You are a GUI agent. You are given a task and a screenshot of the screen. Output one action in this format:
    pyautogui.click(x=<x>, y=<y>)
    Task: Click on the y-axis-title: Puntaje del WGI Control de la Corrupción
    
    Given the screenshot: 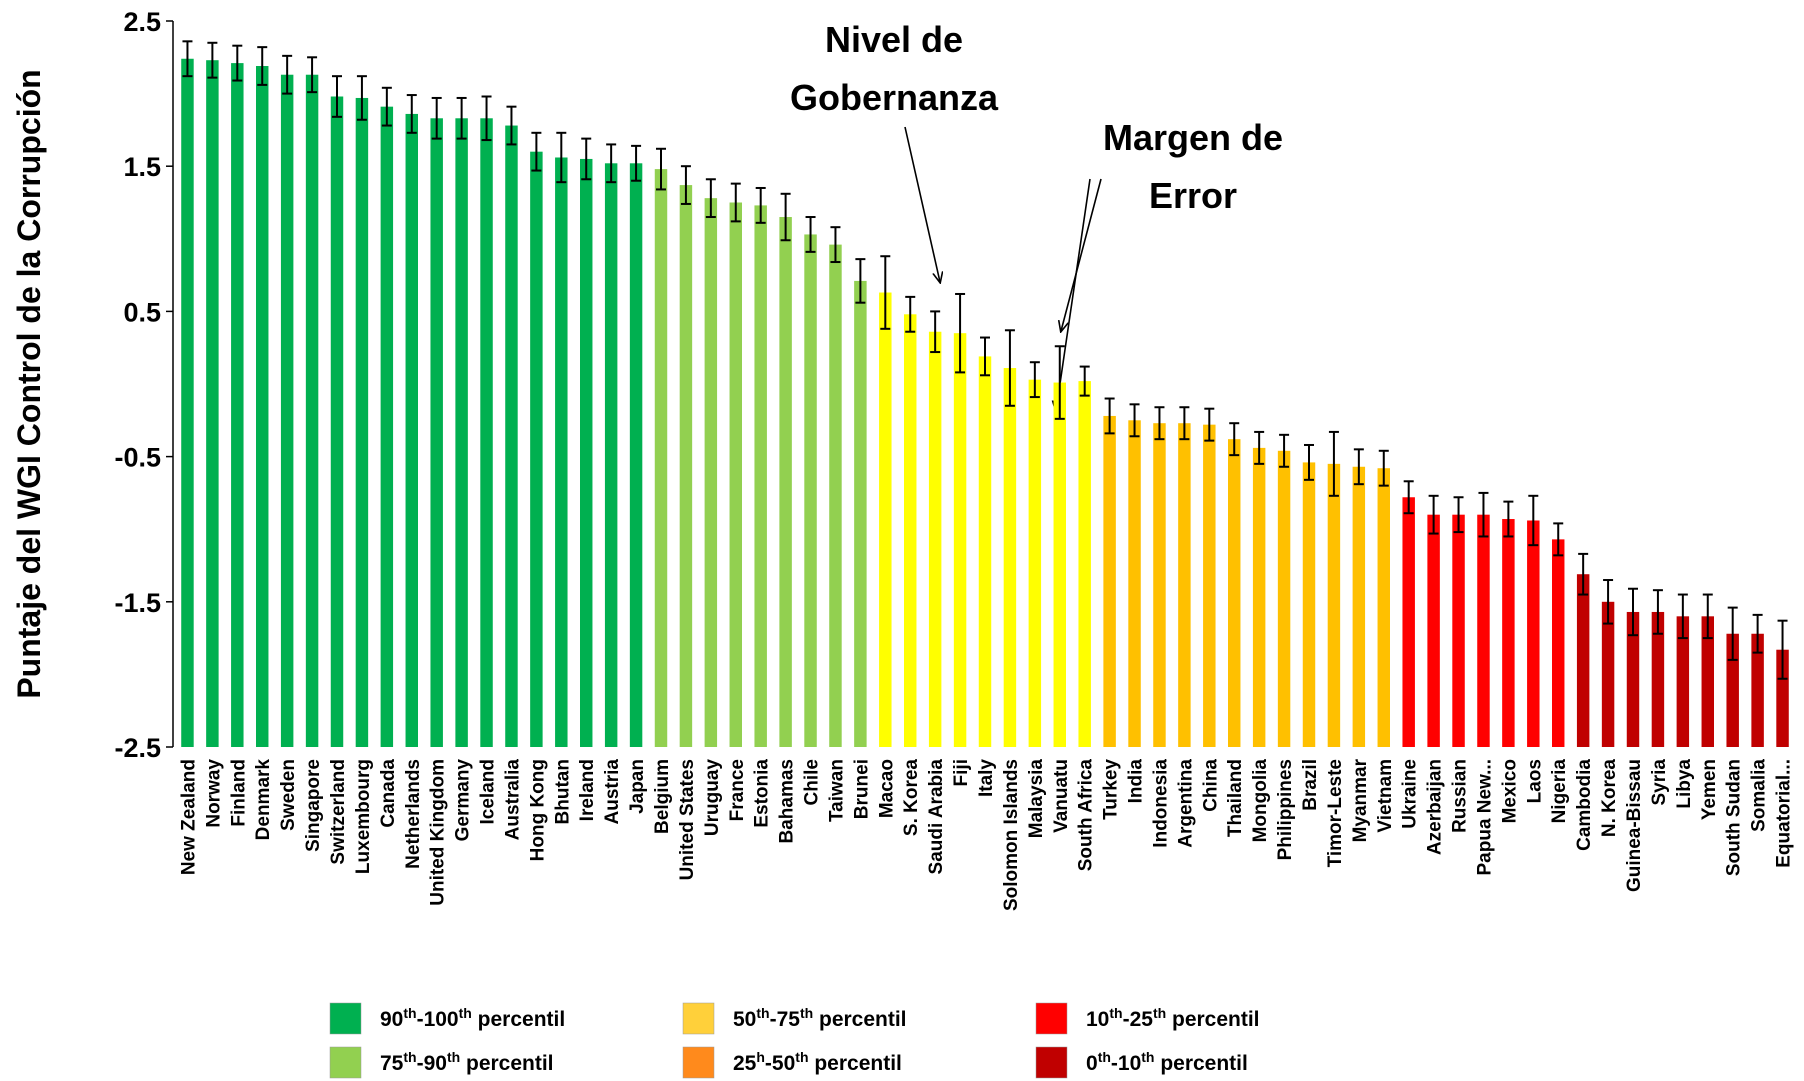 What is the action you would take?
    pyautogui.click(x=29, y=383)
    